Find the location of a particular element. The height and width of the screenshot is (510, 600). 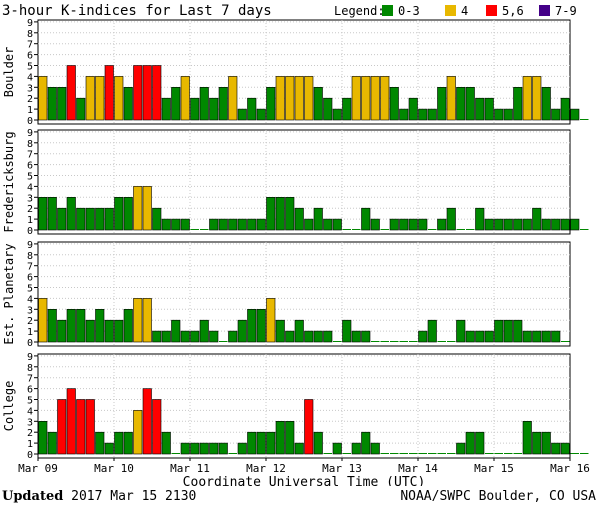

y-tick-label: 9 is located at coordinates (30, 357).